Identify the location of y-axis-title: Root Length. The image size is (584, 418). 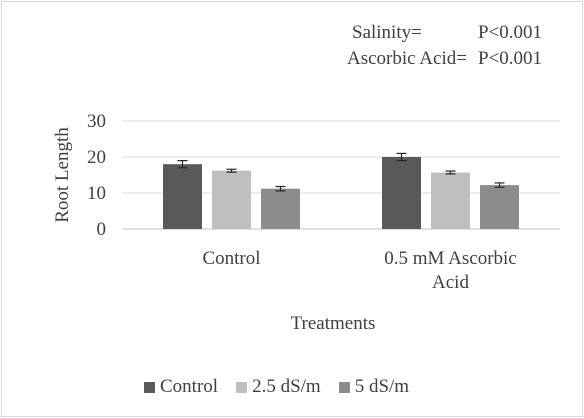
(62, 175).